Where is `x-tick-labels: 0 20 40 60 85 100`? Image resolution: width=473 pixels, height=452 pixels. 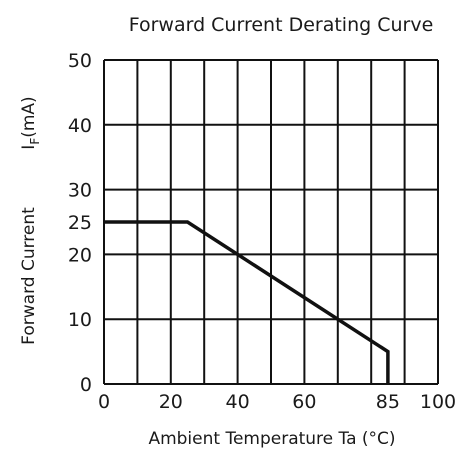
x-tick-labels: 0 20 40 60 85 100 is located at coordinates (277, 402).